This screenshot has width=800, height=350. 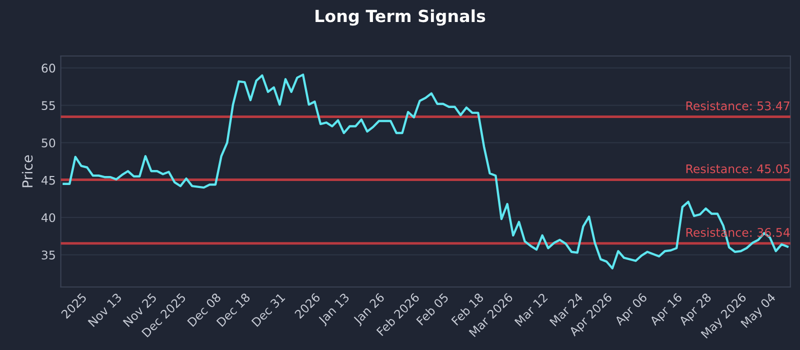 I want to click on ref-line-label: Resistance: 53.47, so click(x=738, y=105).